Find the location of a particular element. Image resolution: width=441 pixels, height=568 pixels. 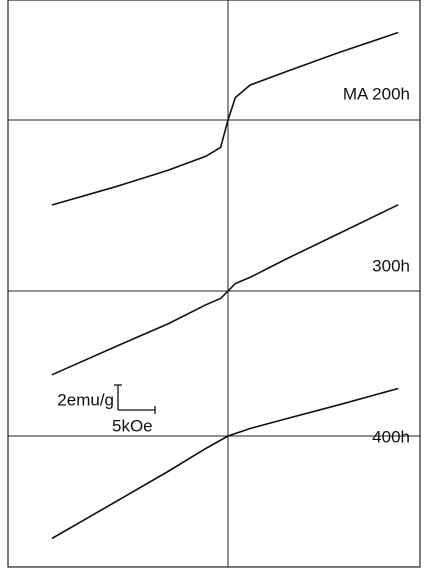

scale-bar-x-label: 5kOe is located at coordinates (132, 425).